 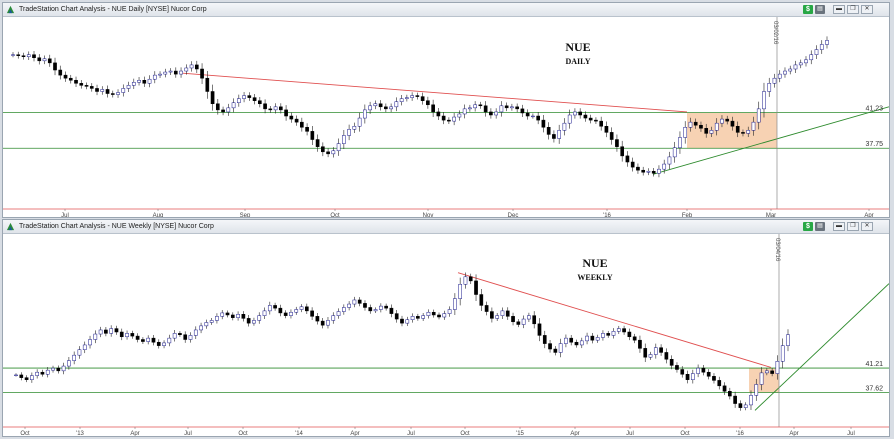 I want to click on x-axis-tick-label: '13, so click(x=80, y=433).